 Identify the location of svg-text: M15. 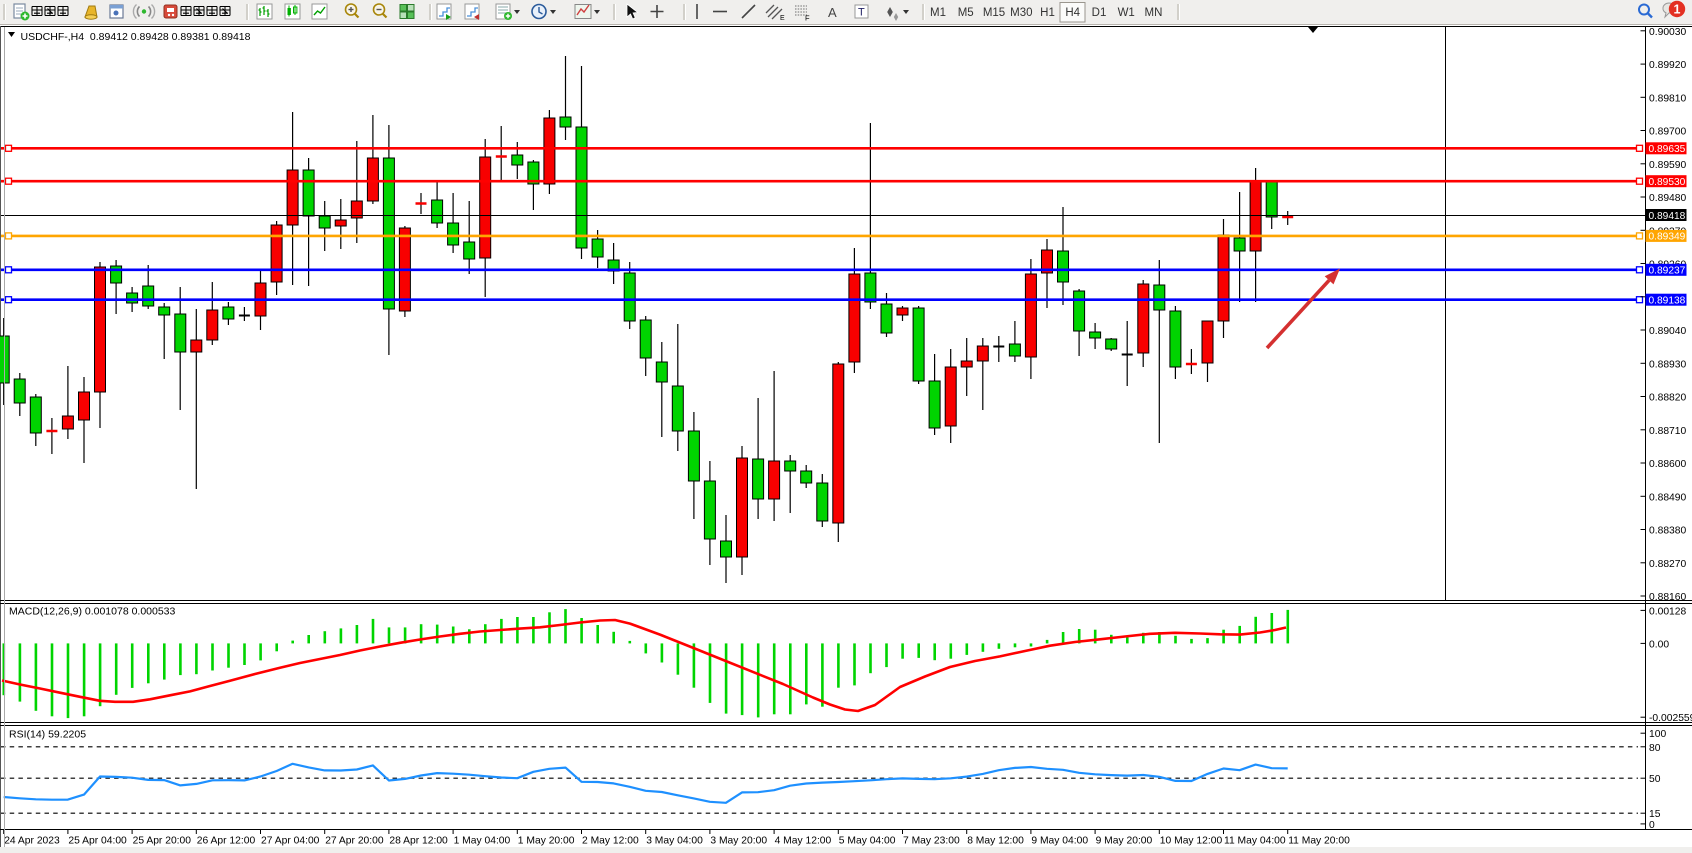
(994, 13).